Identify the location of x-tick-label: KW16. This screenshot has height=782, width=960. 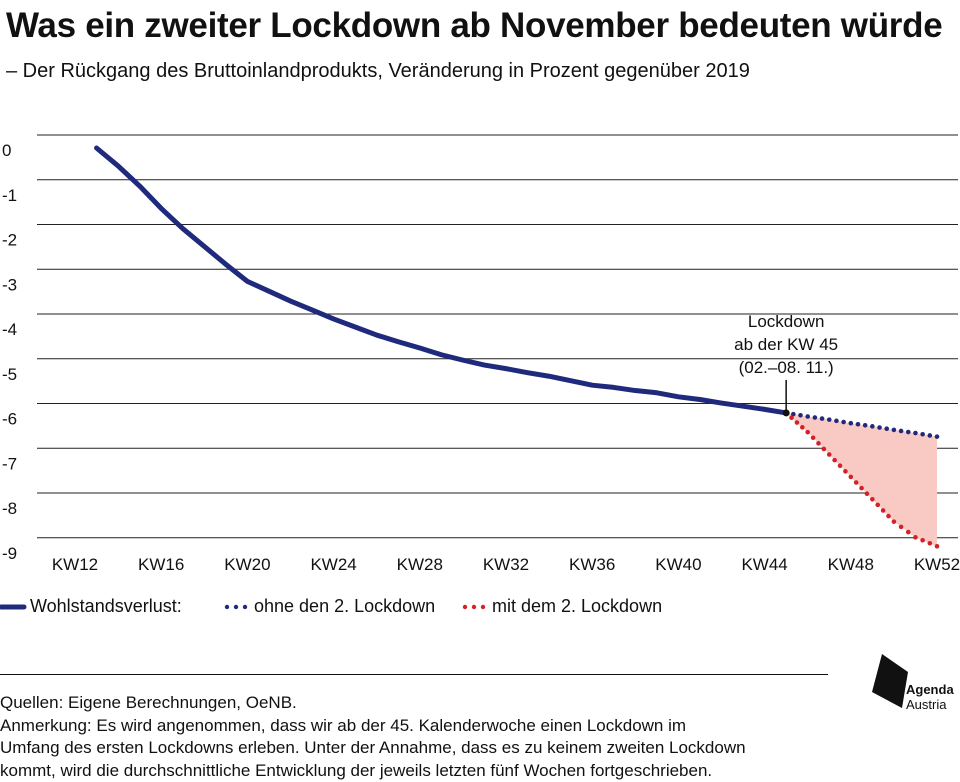
(161, 564).